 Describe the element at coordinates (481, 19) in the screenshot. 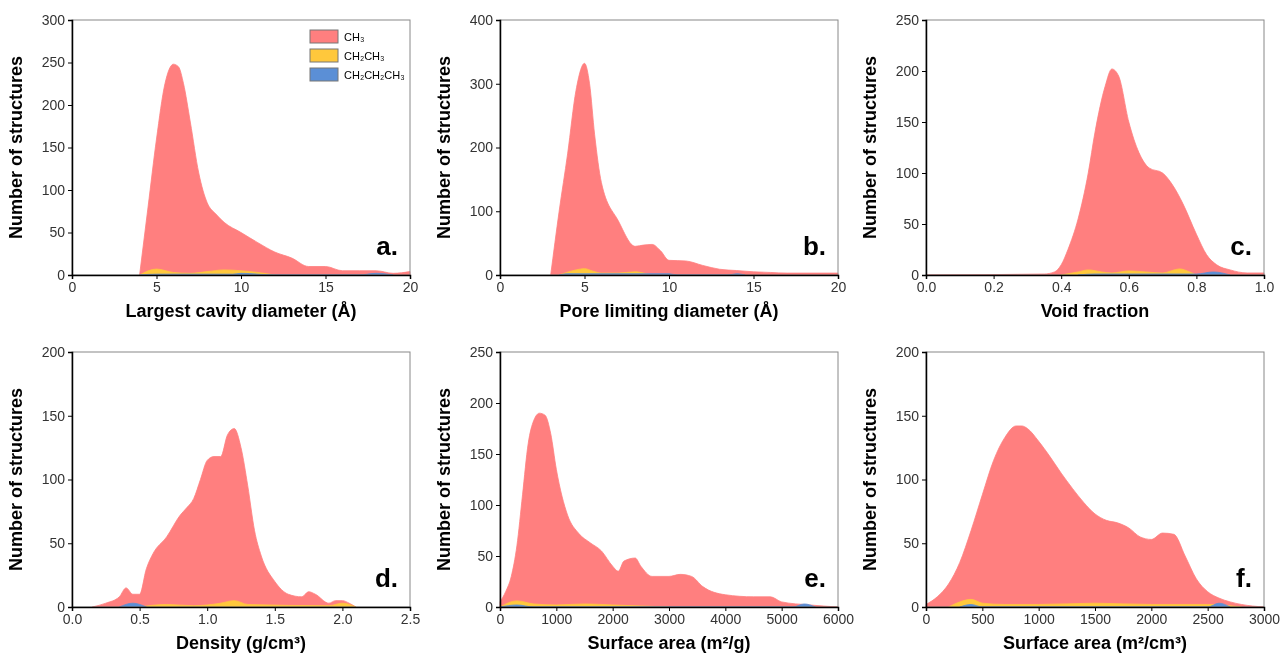

I see `y-tick-label: 400` at that location.